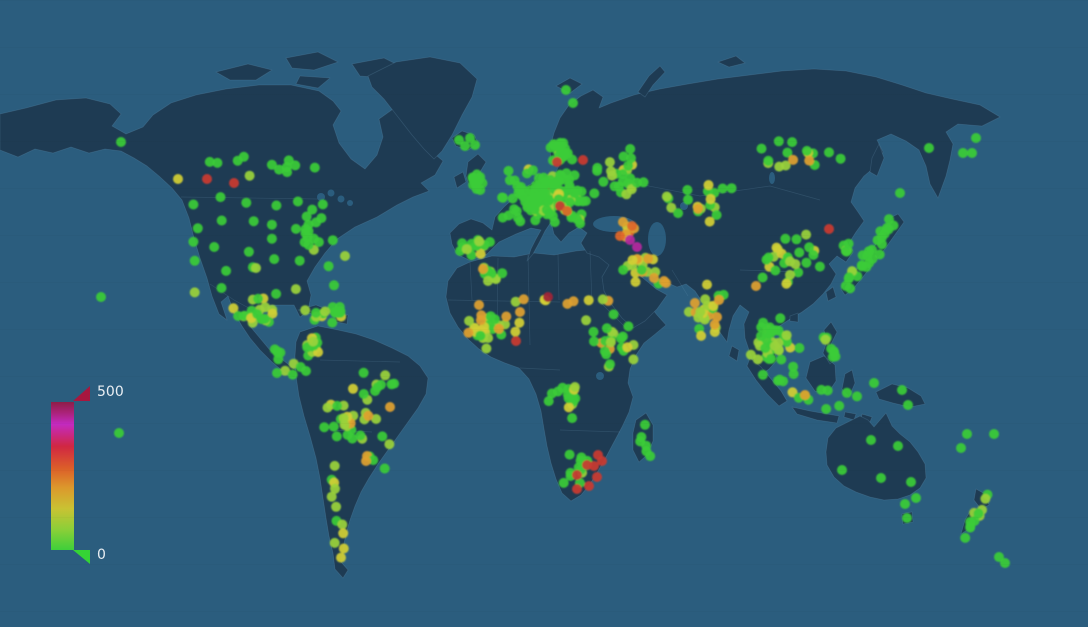 The height and width of the screenshot is (627, 1088). What do you see at coordinates (62, 476) in the screenshot?
I see `legend-gradient-bar` at bounding box center [62, 476].